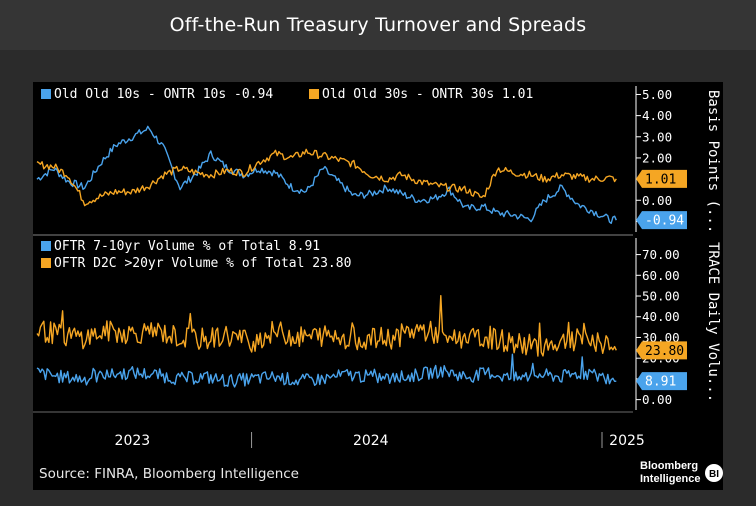  I want to click on x-tick-label: 2024, so click(371, 441).